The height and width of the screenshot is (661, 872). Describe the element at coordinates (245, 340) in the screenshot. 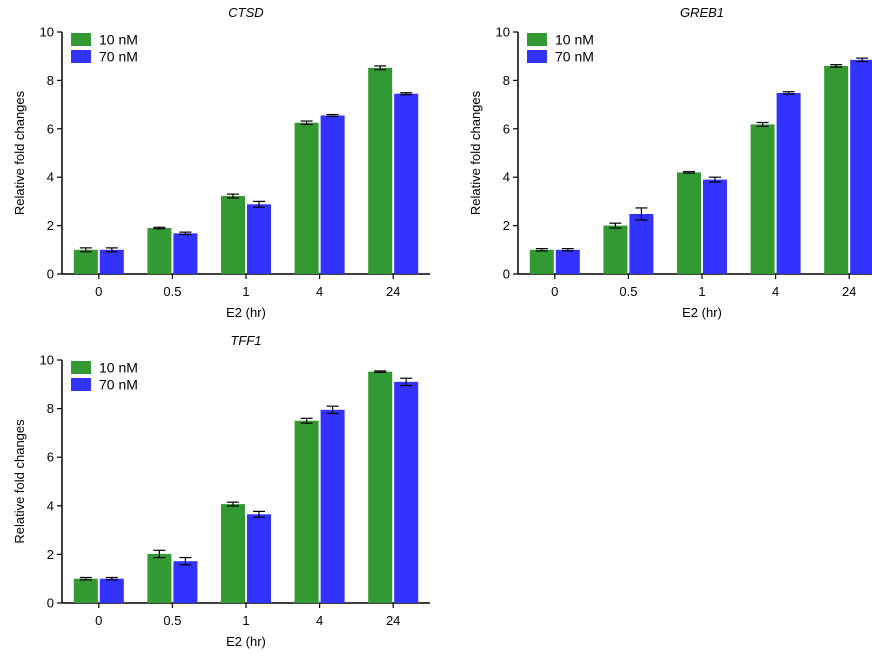

I see `chart-title: TFF1` at that location.